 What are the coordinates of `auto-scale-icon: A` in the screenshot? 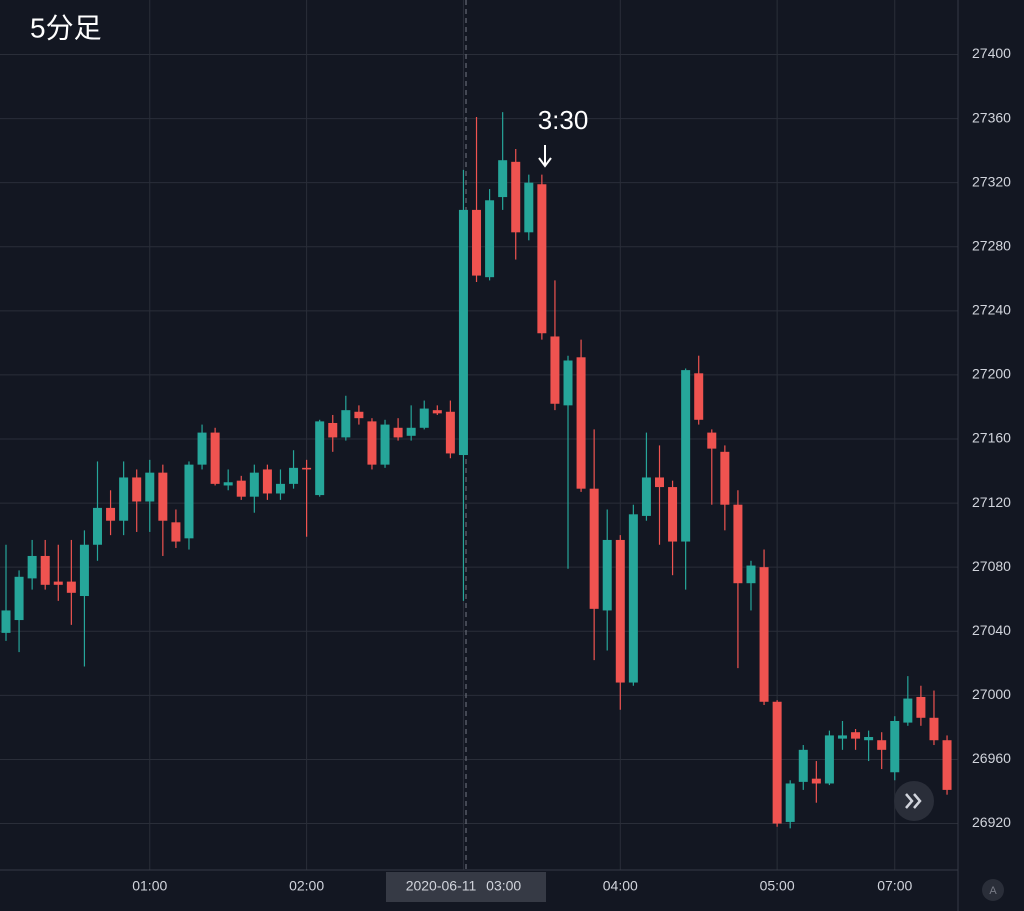 It's located at (993, 891).